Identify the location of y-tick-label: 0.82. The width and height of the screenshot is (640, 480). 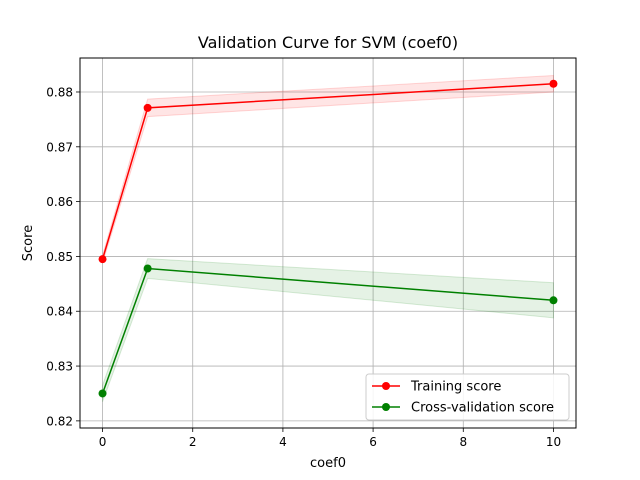
(59, 421).